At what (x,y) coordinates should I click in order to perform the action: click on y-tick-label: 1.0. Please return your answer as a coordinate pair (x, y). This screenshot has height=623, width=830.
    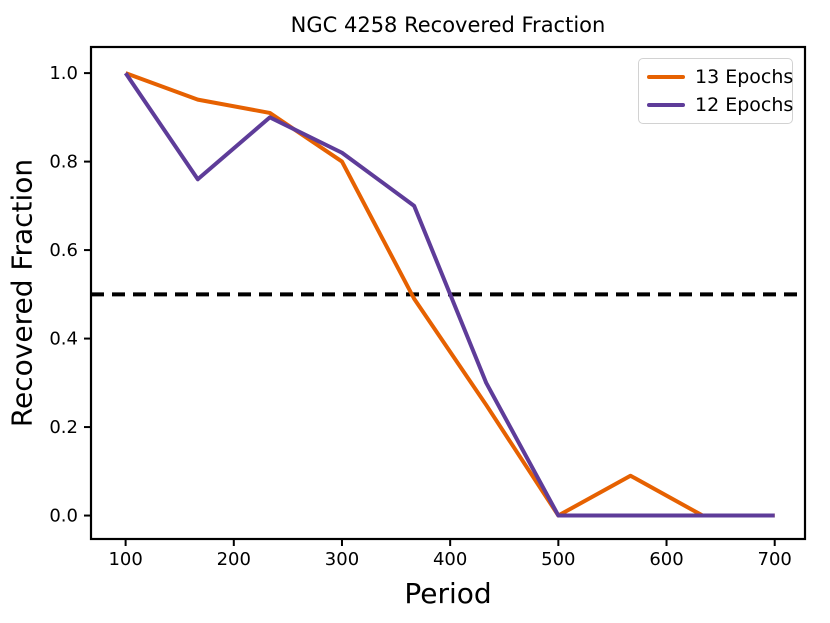
    Looking at the image, I should click on (63, 73).